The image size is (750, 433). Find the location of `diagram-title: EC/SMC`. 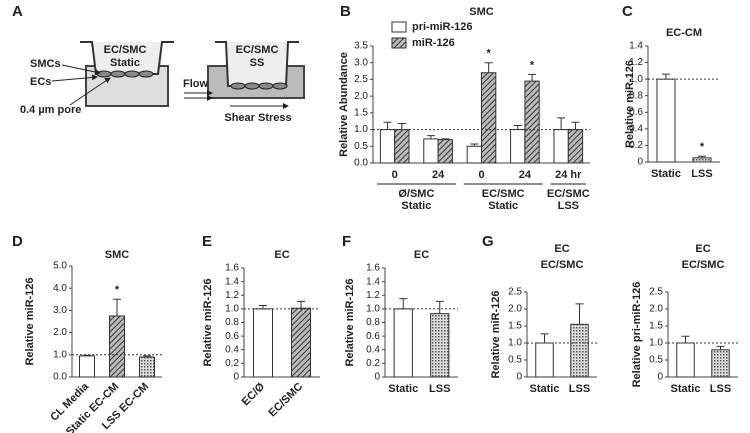

diagram-title: EC/SMC is located at coordinates (257, 50).